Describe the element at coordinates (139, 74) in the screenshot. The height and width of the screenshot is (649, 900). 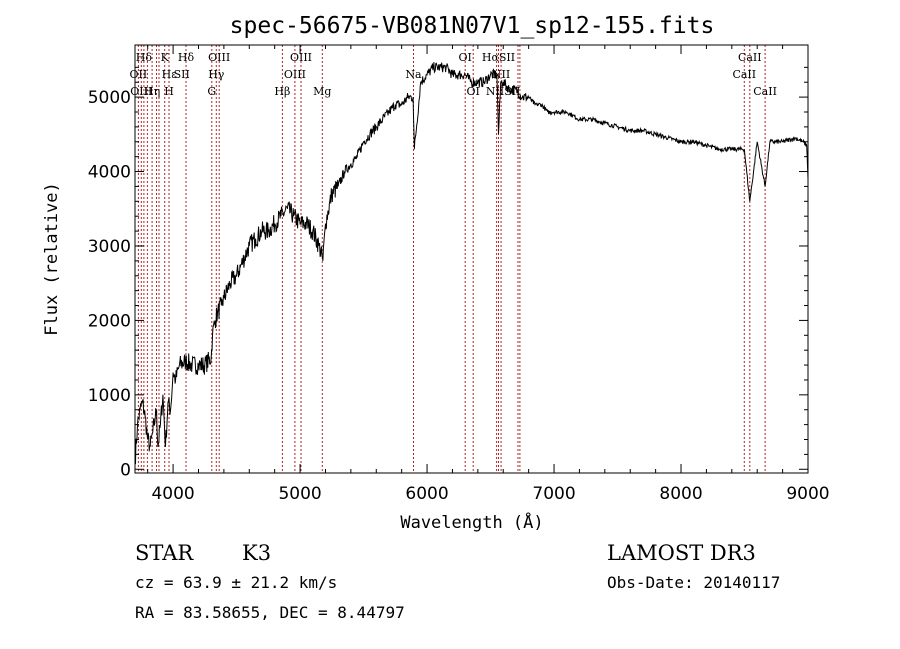
I see `line-label: OII` at that location.